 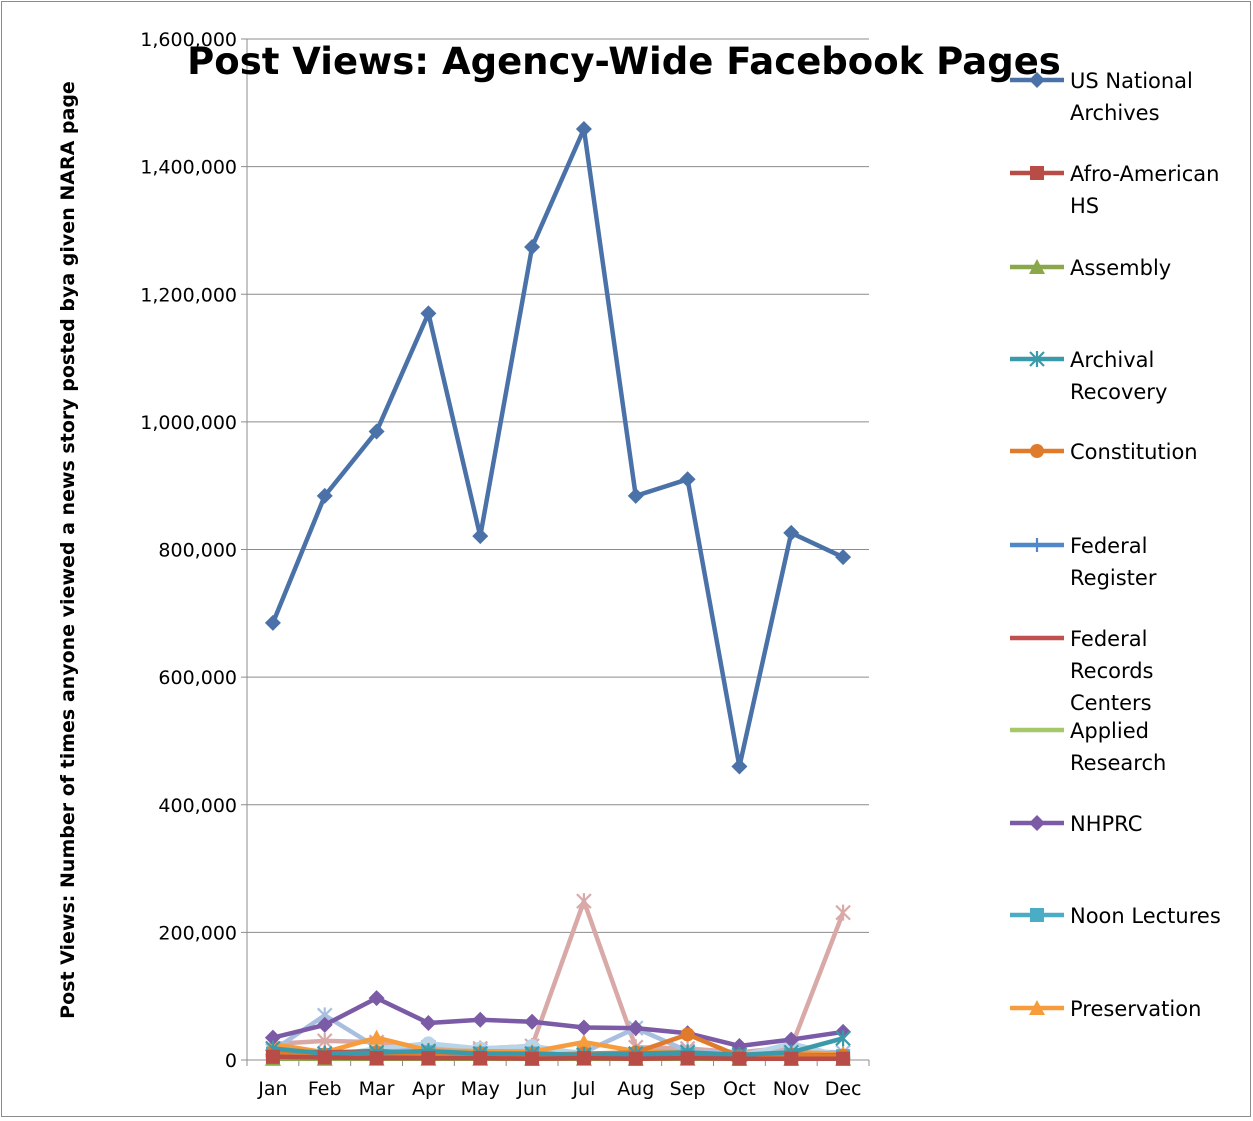 I want to click on legend-entry: NHPRC, so click(x=1076, y=824).